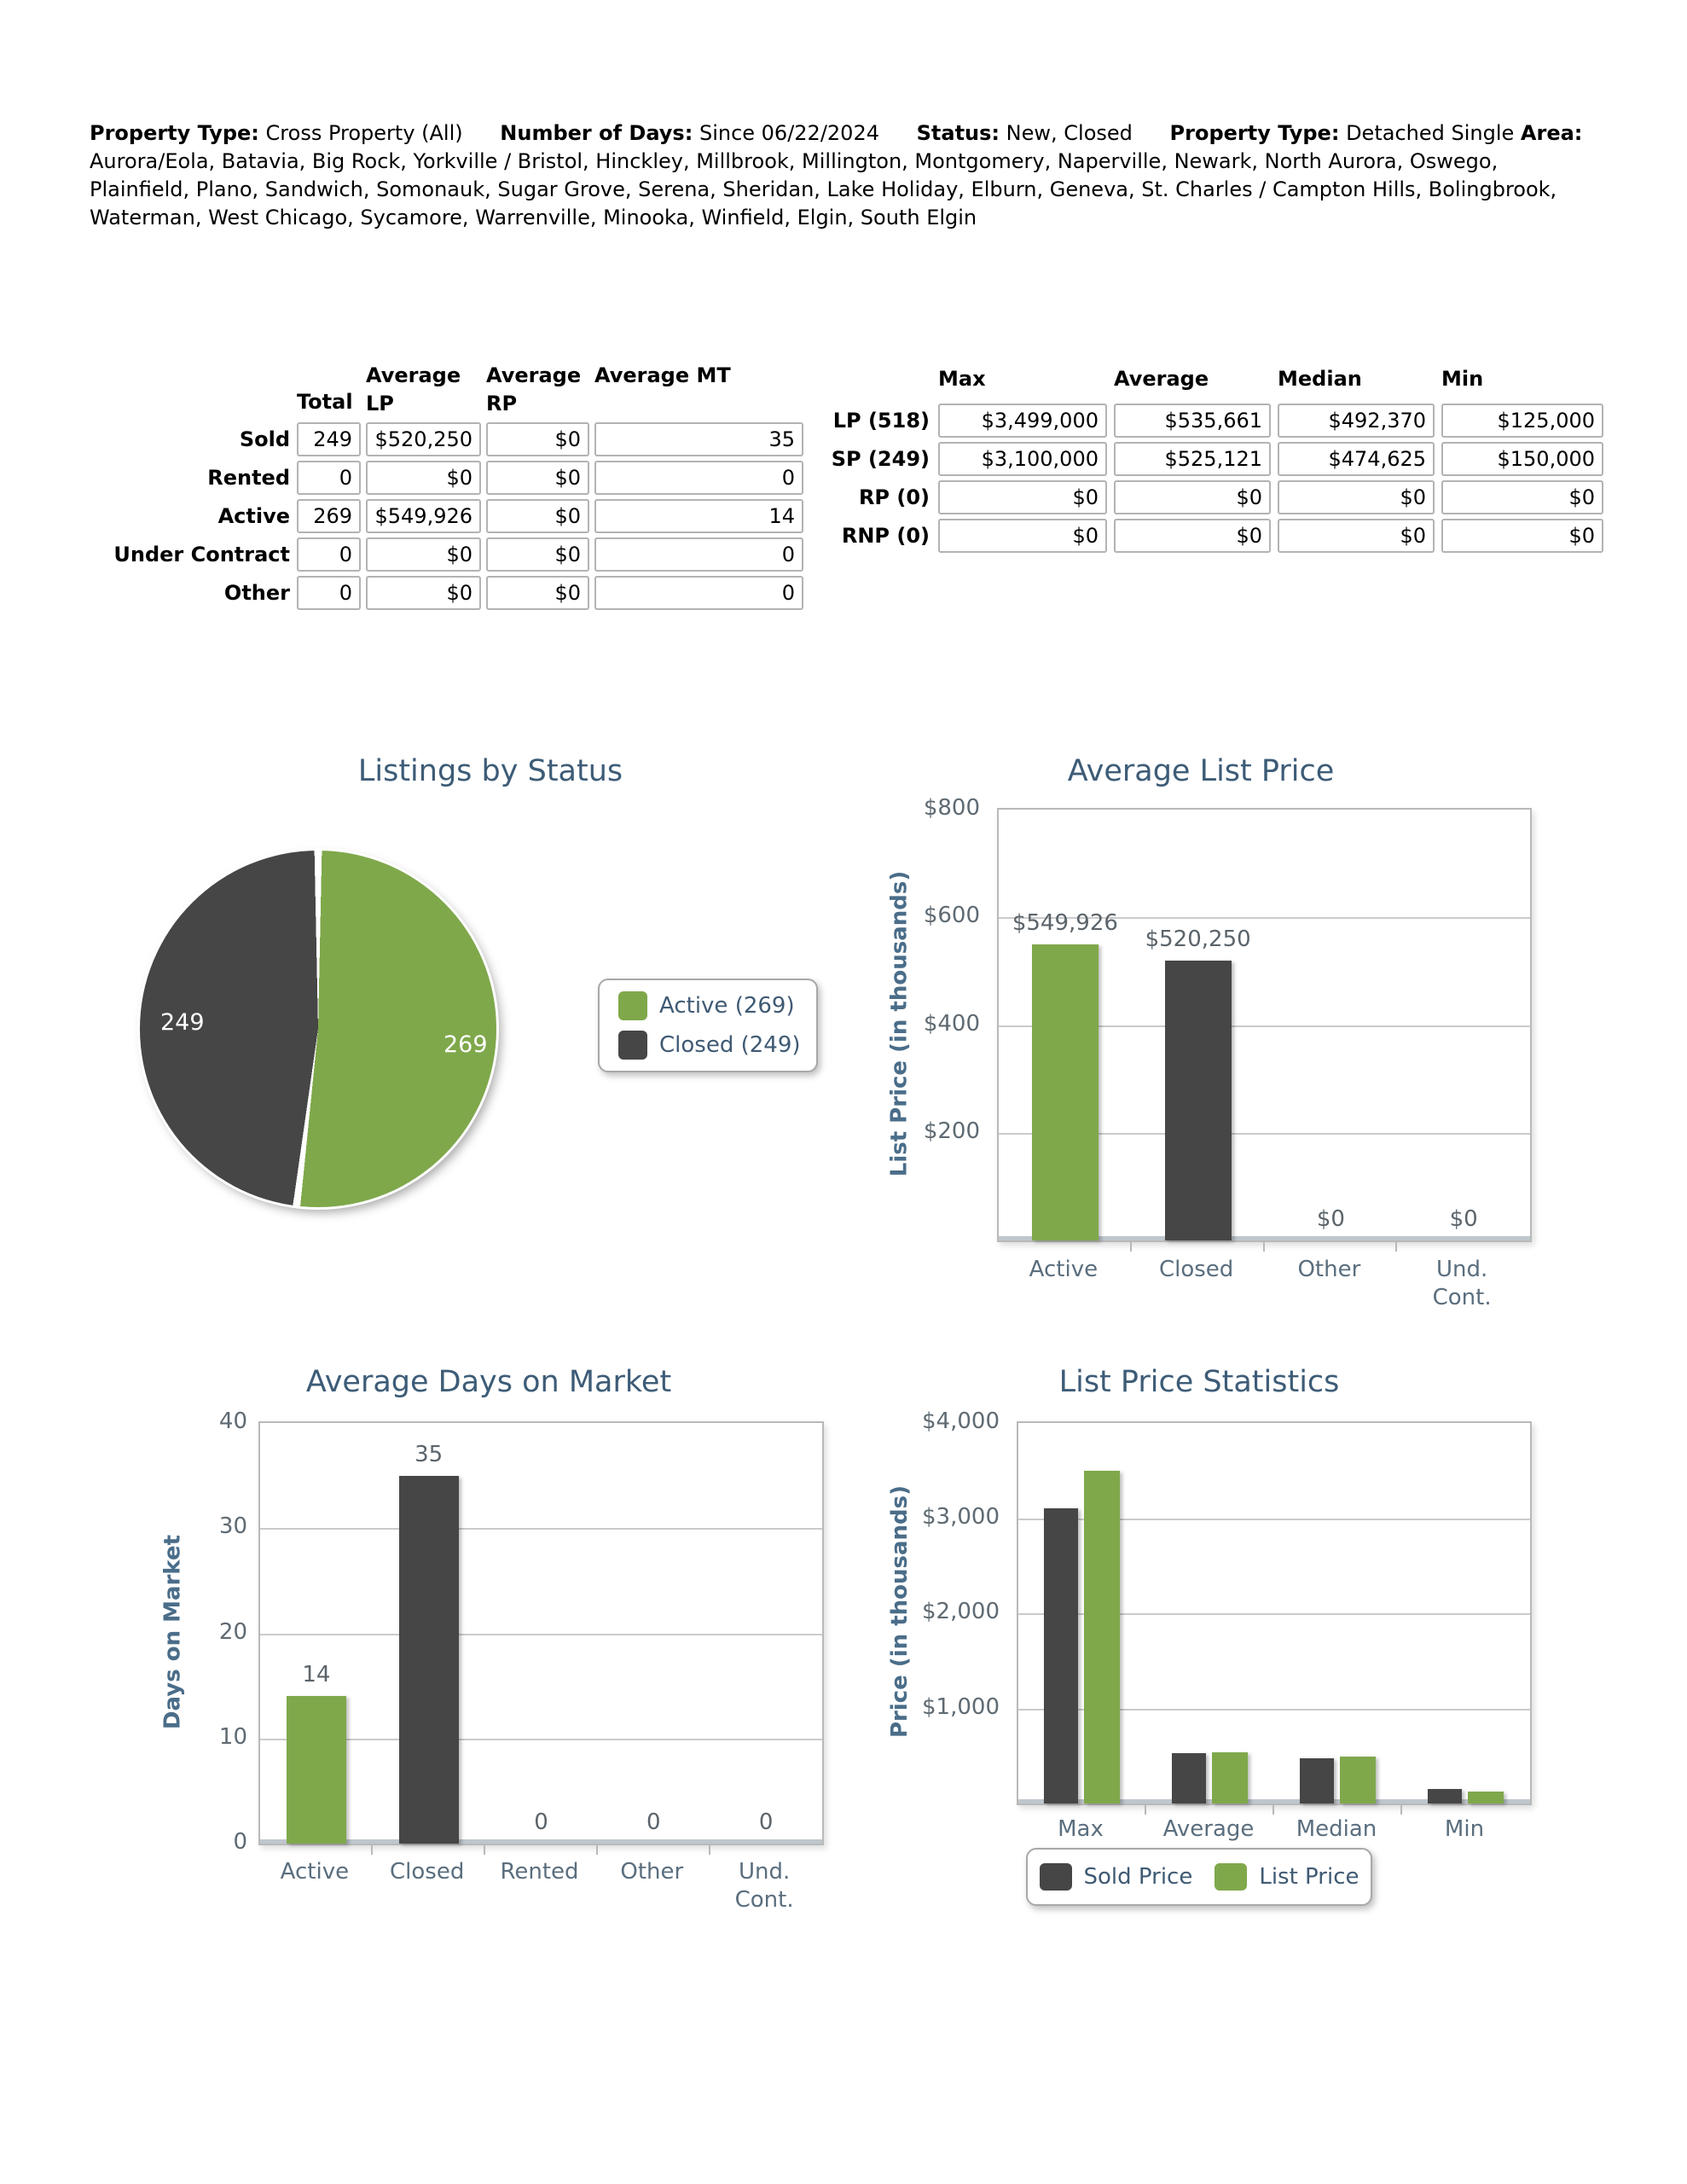  I want to click on property-type2-label: Property Type:, so click(1255, 133).